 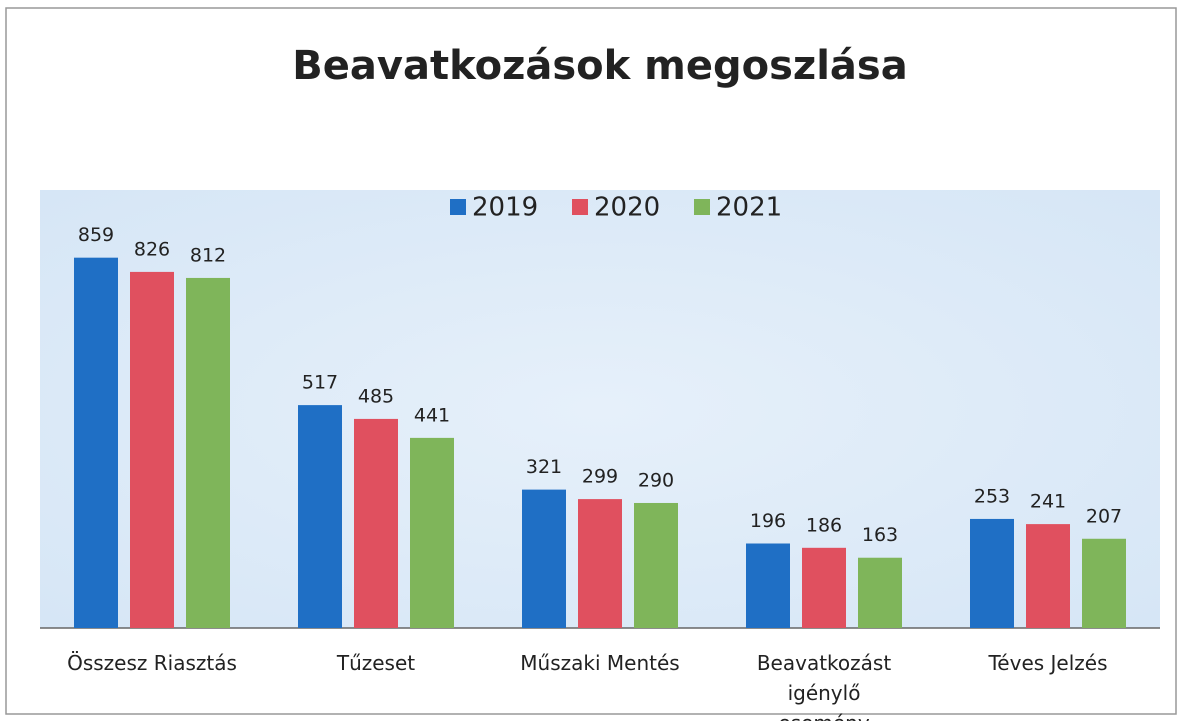 What do you see at coordinates (376, 396) in the screenshot?
I see `value-label: 485` at bounding box center [376, 396].